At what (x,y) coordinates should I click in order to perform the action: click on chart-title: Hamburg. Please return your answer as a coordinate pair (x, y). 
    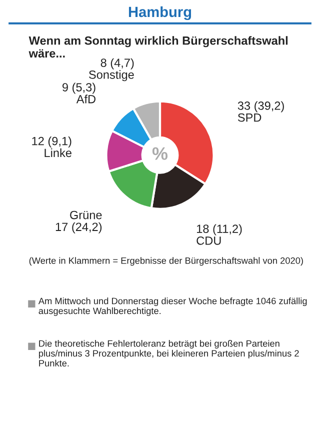
    Looking at the image, I should click on (160, 13).